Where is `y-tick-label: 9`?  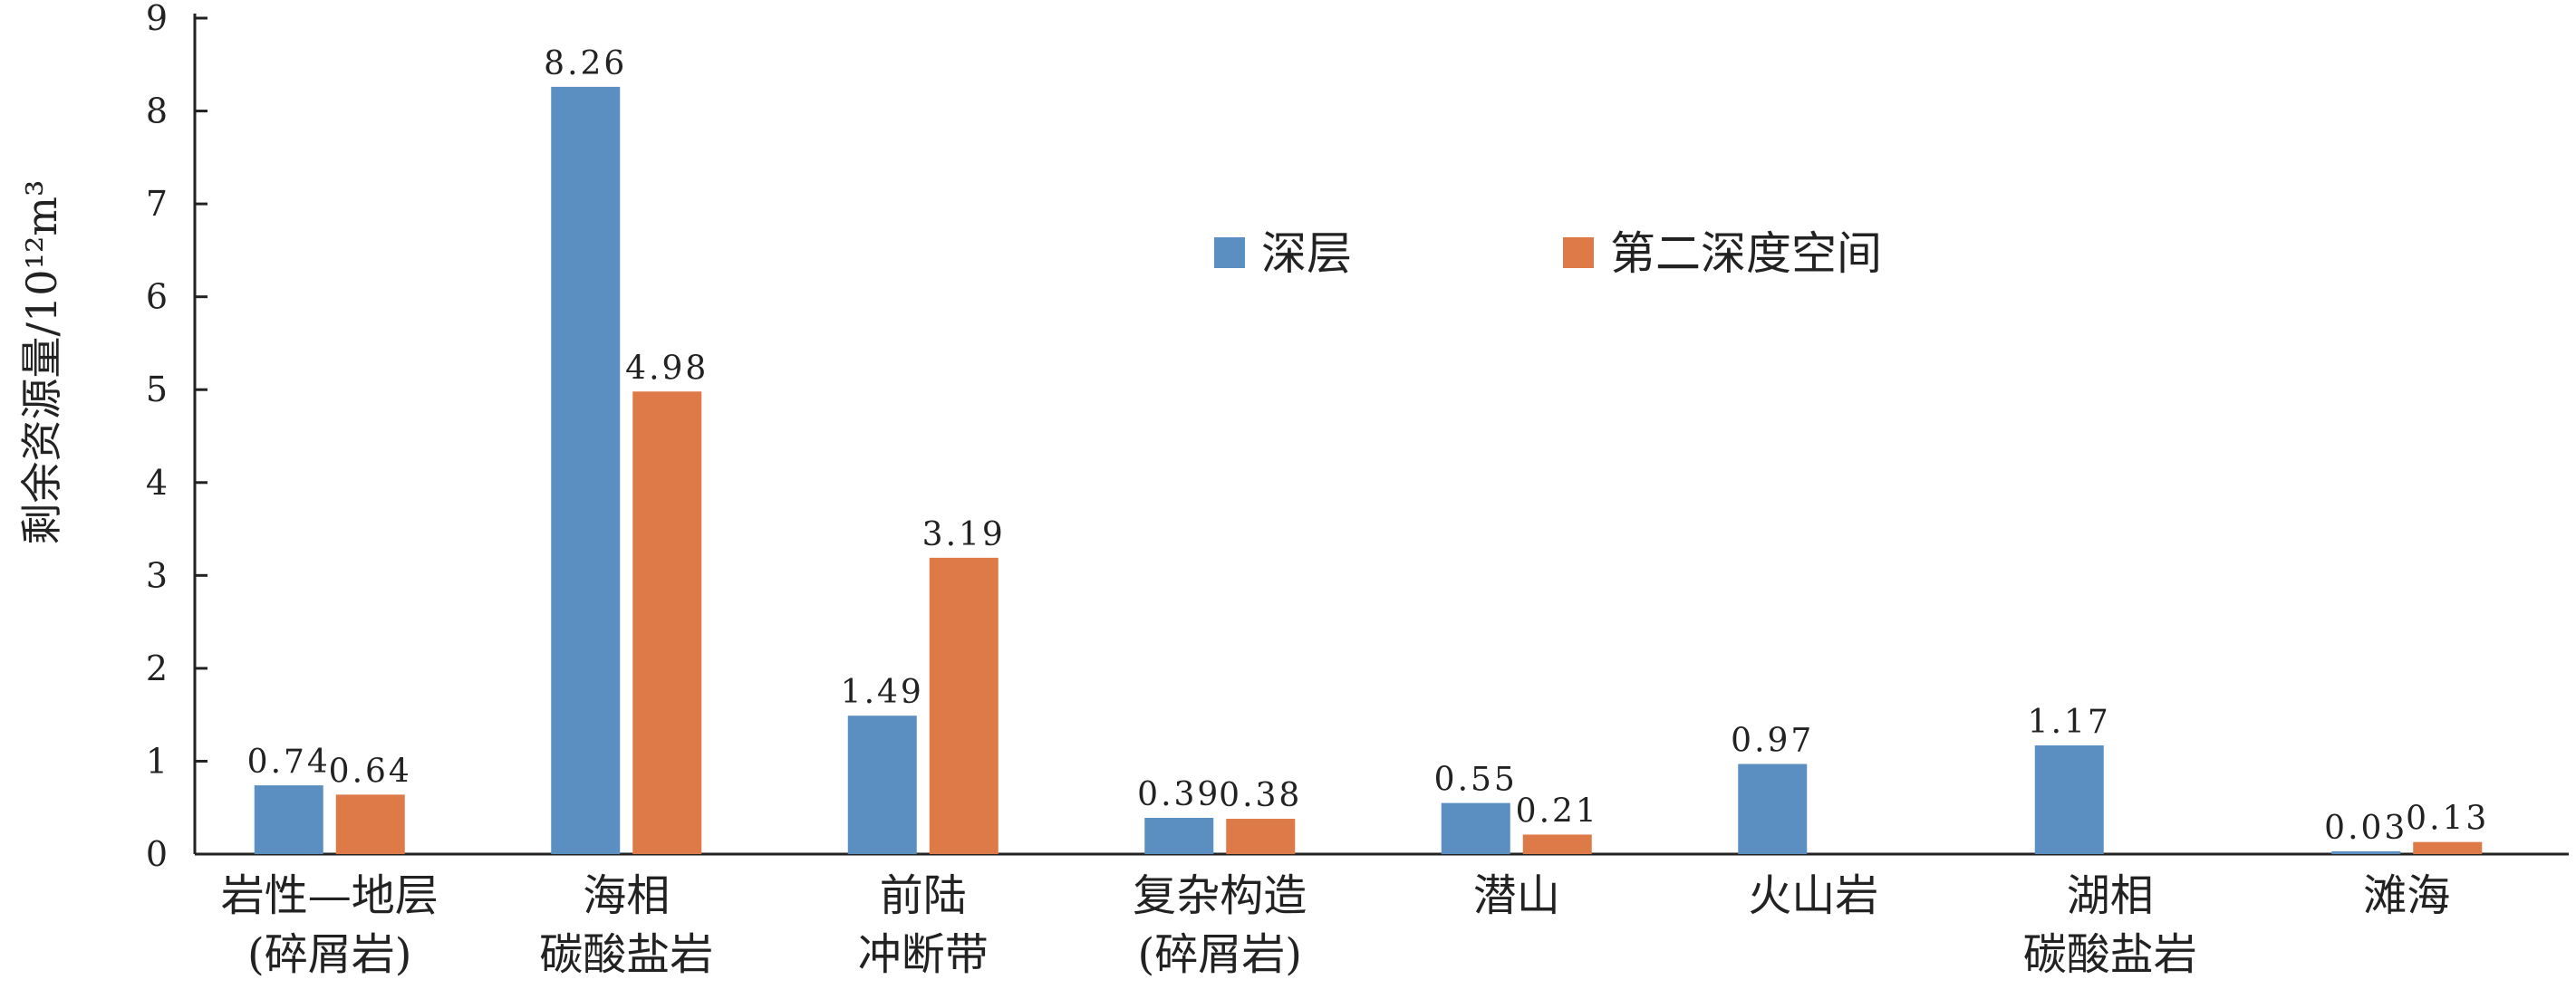
y-tick-label: 9 is located at coordinates (157, 19).